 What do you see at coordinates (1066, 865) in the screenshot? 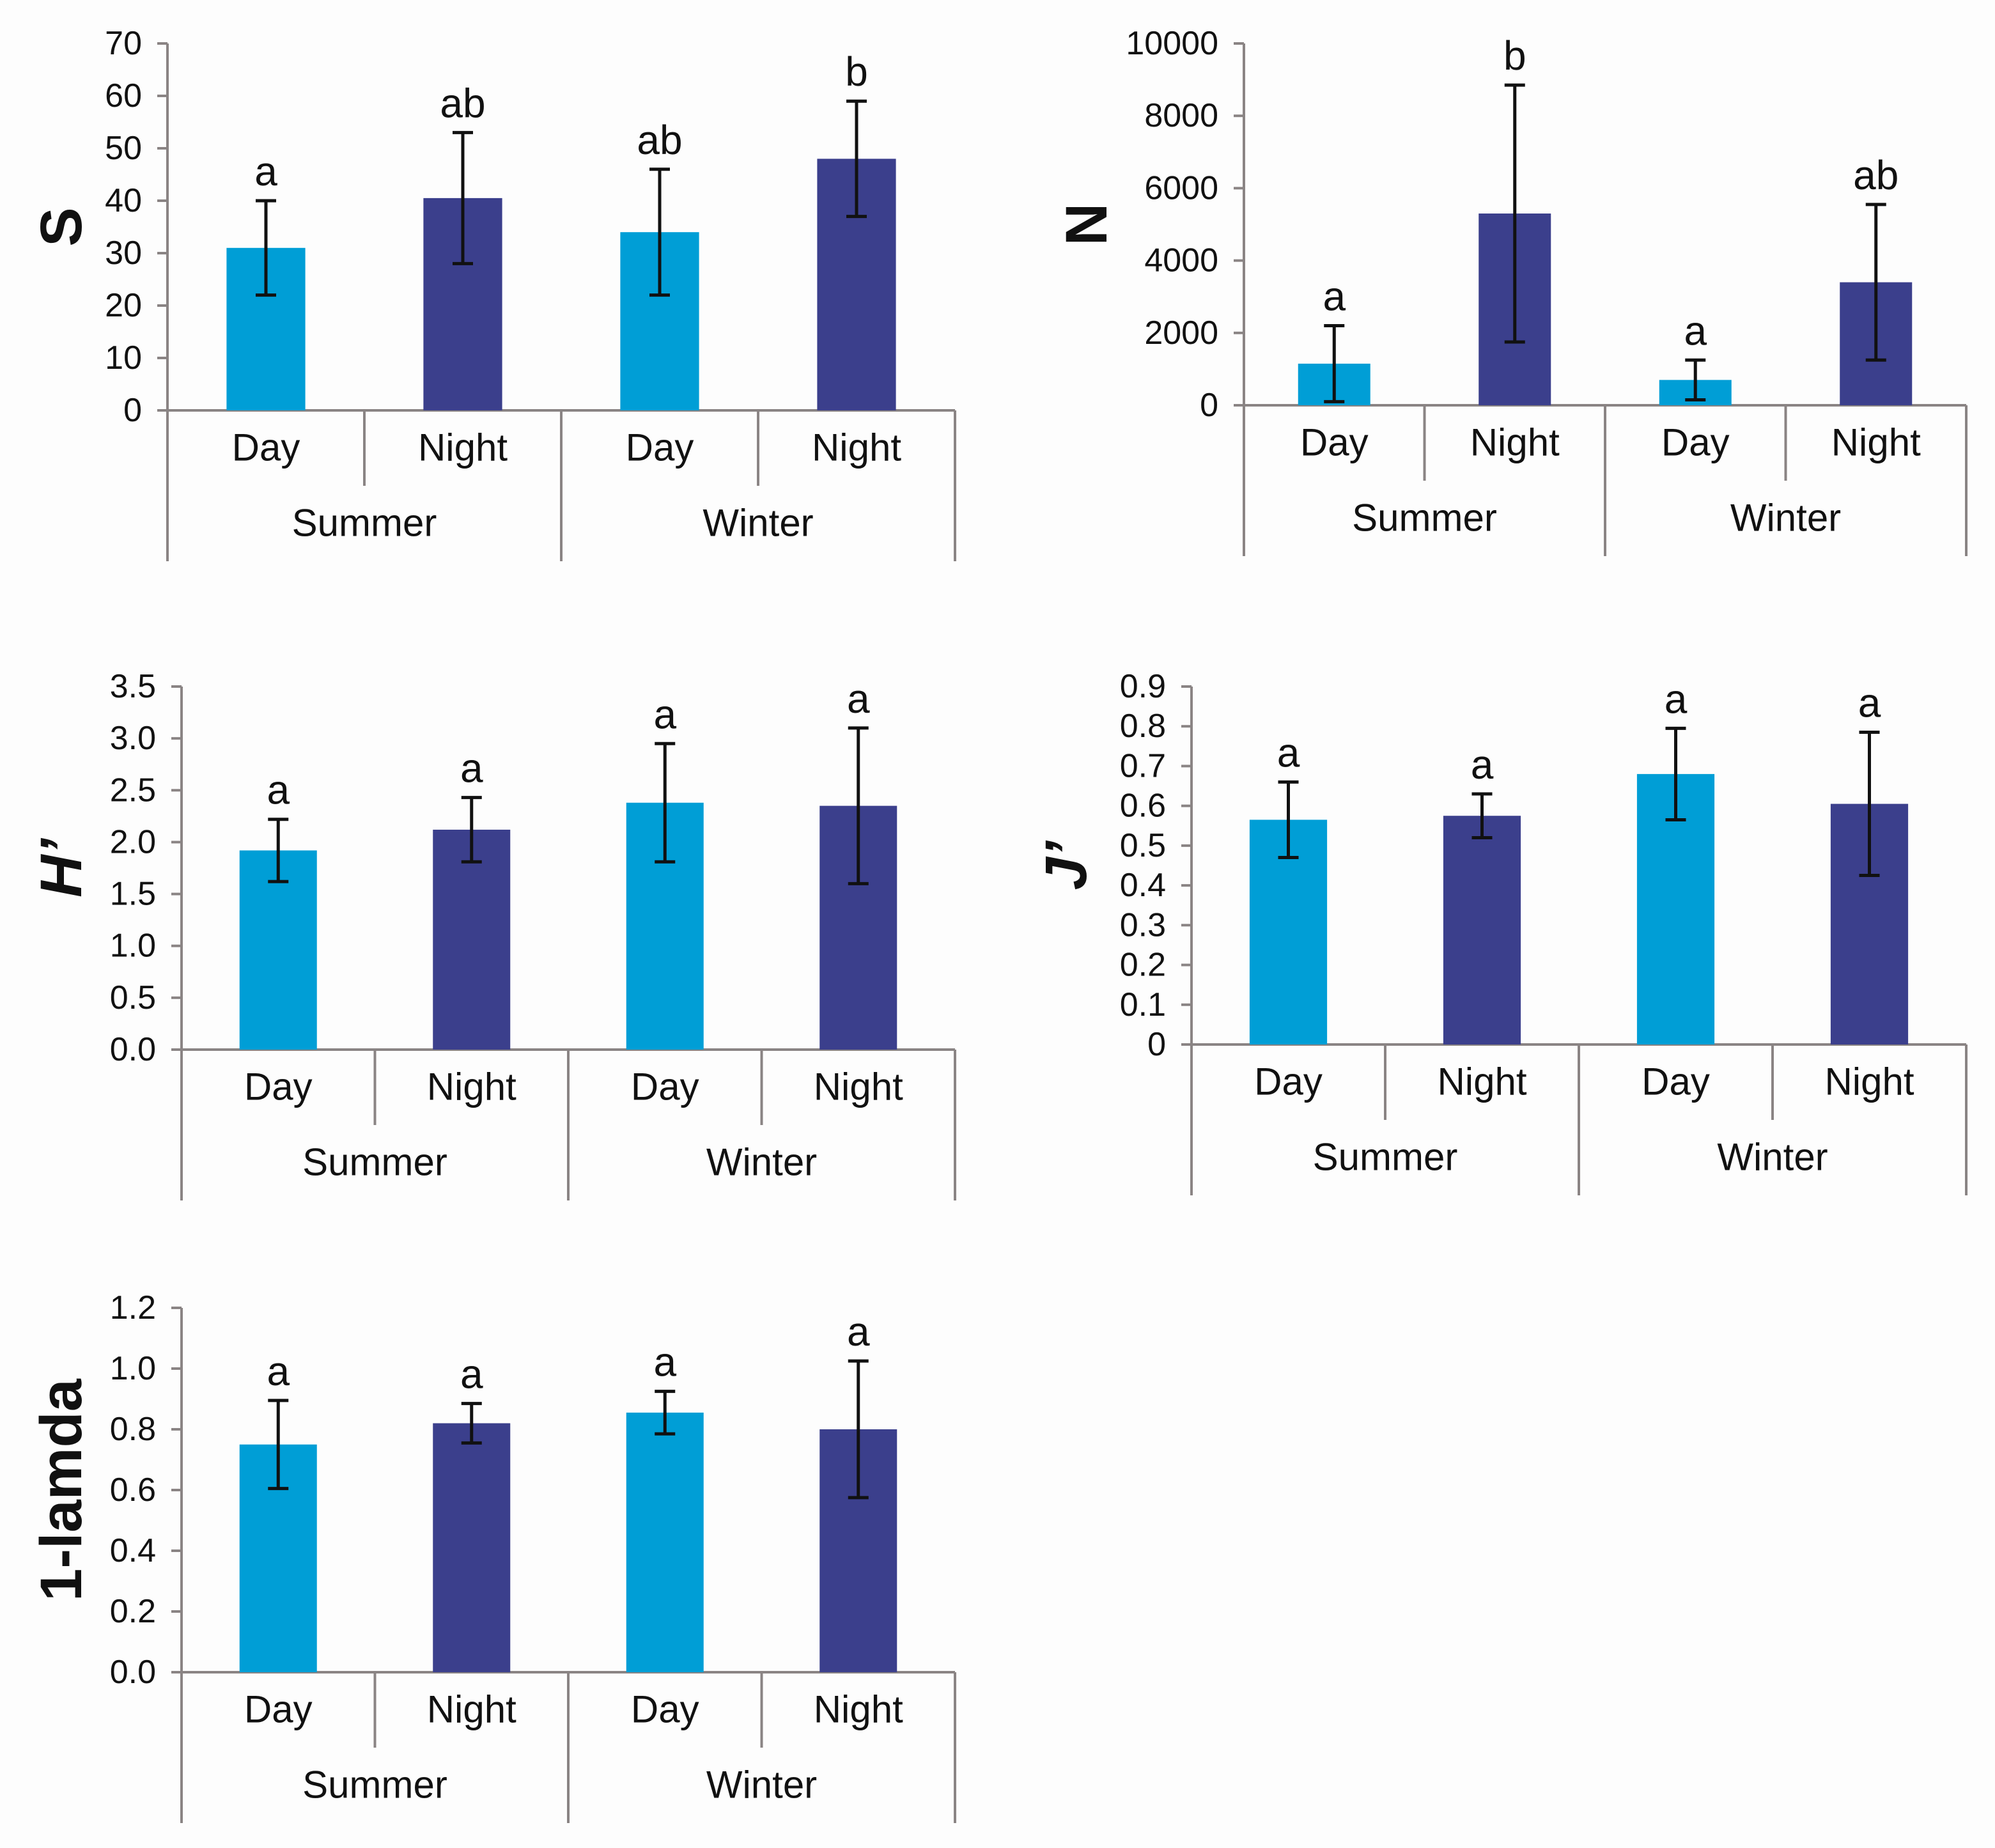
I see `y-axis-label: J’` at bounding box center [1066, 865].